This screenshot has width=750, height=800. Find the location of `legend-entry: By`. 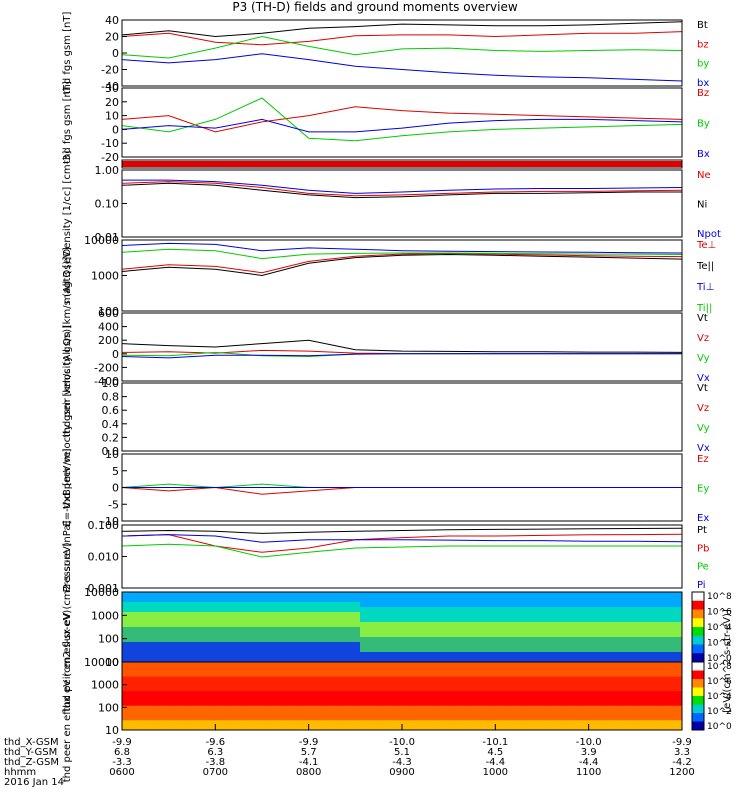

legend-entry: By is located at coordinates (703, 124).